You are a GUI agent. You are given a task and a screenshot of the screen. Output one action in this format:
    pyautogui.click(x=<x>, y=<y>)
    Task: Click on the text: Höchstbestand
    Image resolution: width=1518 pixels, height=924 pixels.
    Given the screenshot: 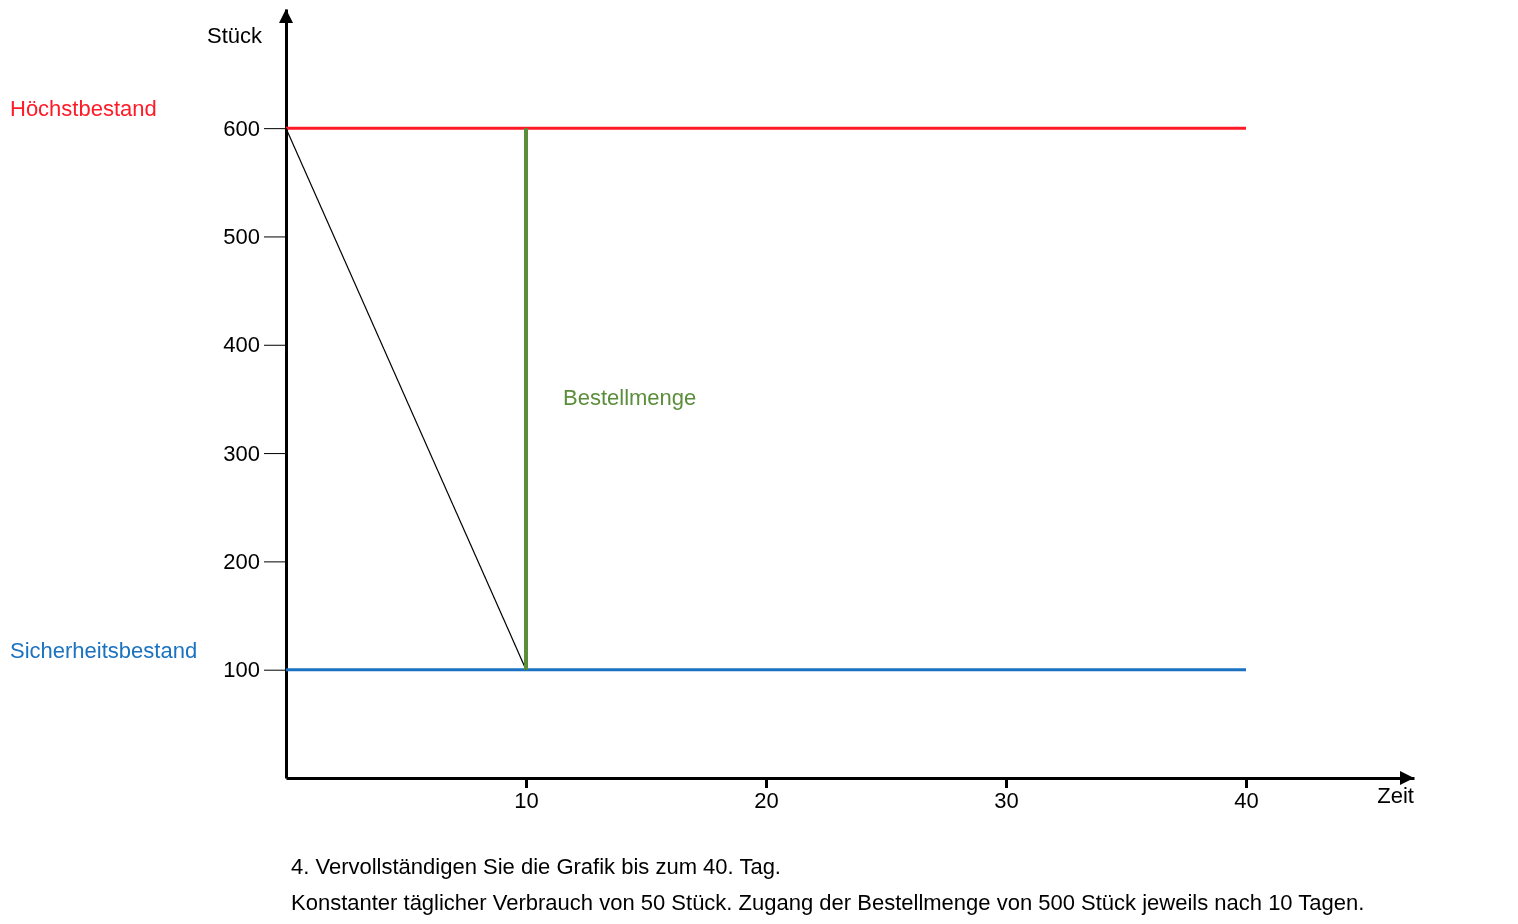 What is the action you would take?
    pyautogui.click(x=83, y=109)
    